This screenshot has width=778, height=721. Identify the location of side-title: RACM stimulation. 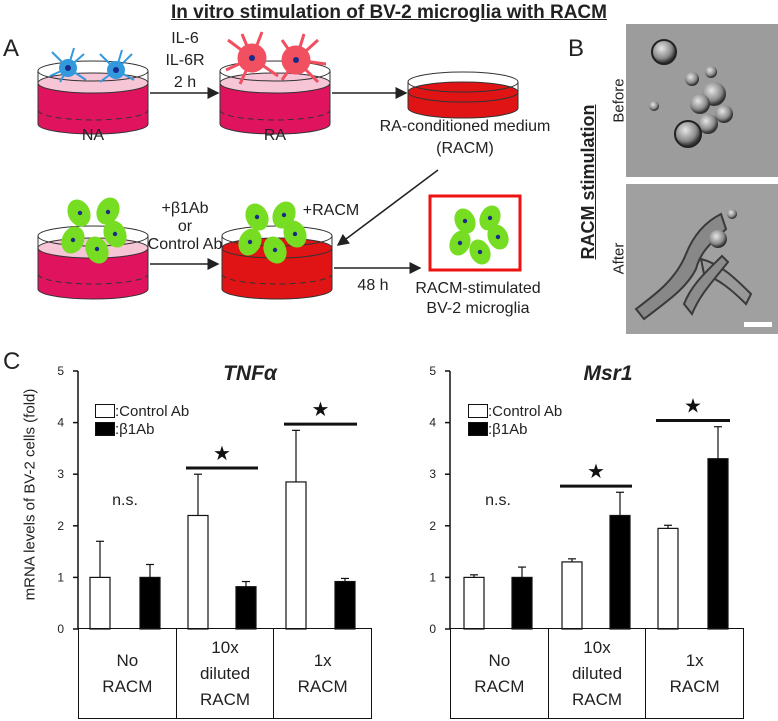
(588, 182).